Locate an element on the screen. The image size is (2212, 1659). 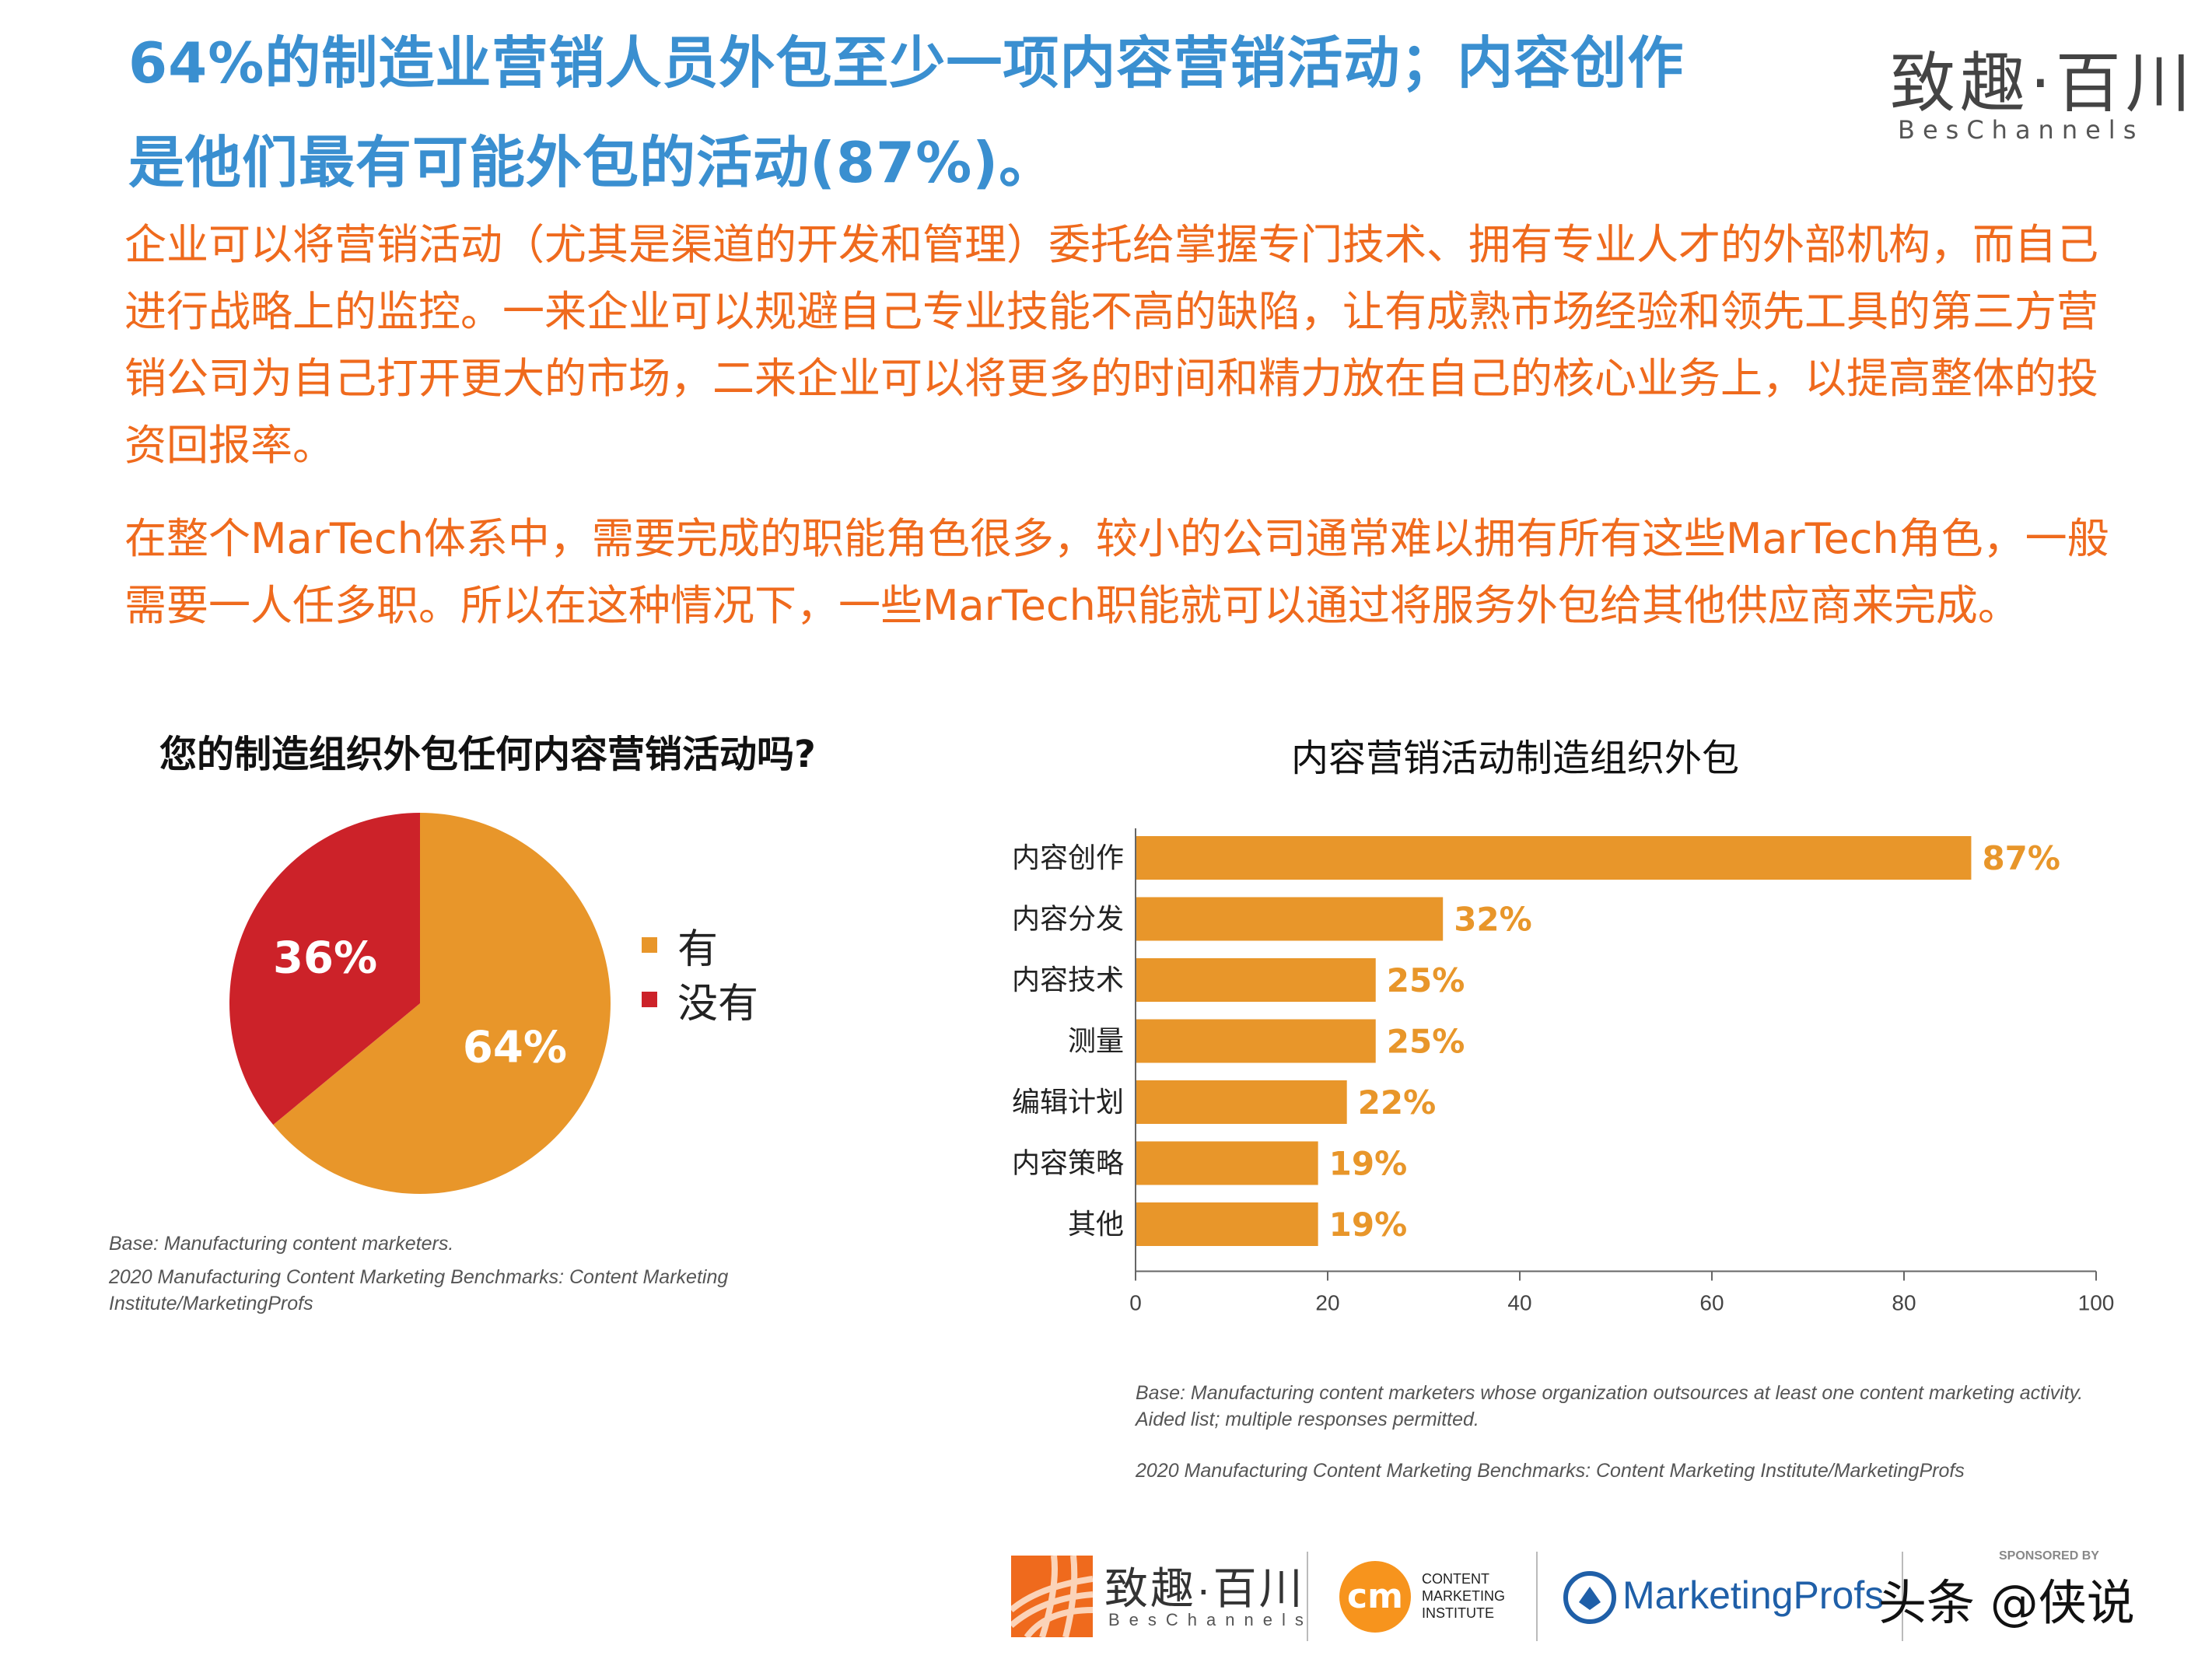
legend-item-no: 没有 is located at coordinates (700, 1000).